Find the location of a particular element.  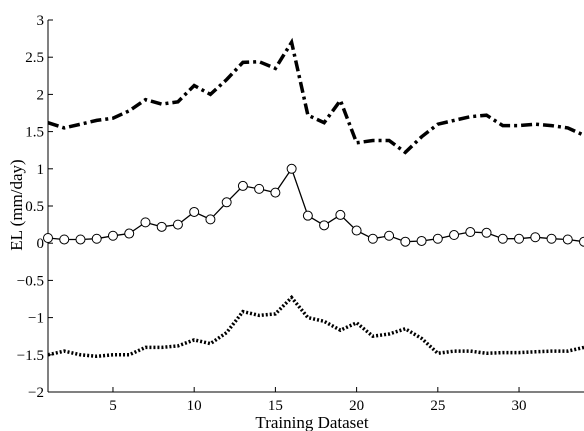

x-tick-label: 25 is located at coordinates (437, 406).